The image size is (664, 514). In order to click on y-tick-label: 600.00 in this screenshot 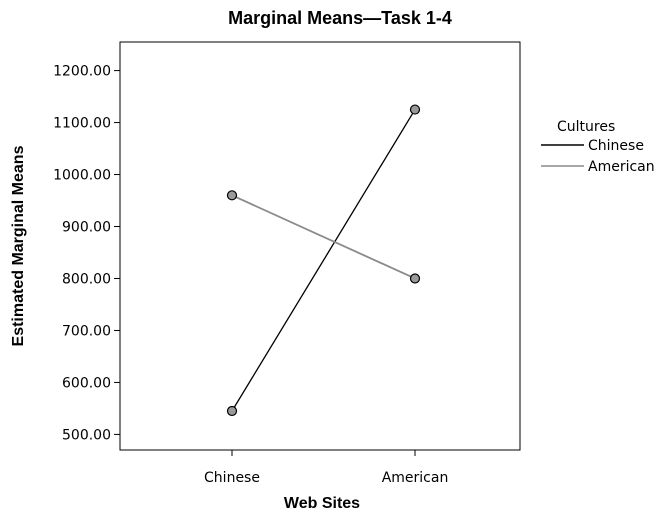, I will do `click(86, 383)`.